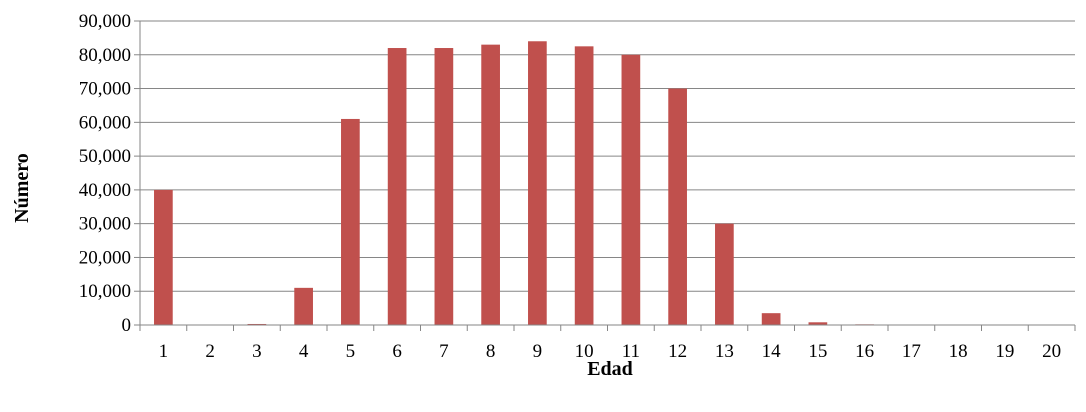  What do you see at coordinates (105, 21) in the screenshot?
I see `y-tick-label: 90,000` at bounding box center [105, 21].